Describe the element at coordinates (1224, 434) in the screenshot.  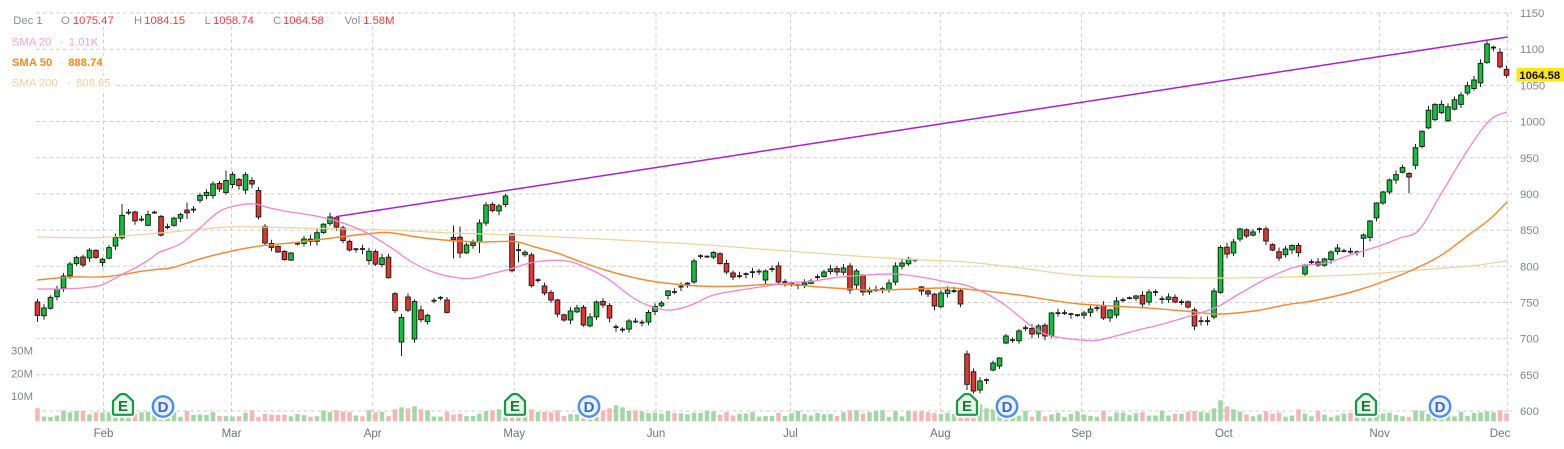
I see `svg-text: Oct` at that location.